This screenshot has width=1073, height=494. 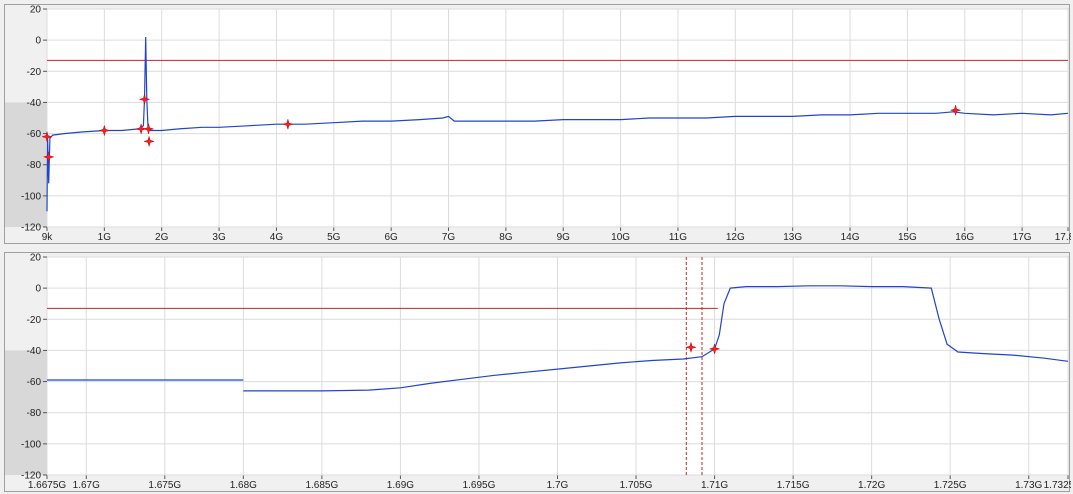 I want to click on x-tick-label: 13G, so click(x=792, y=237).